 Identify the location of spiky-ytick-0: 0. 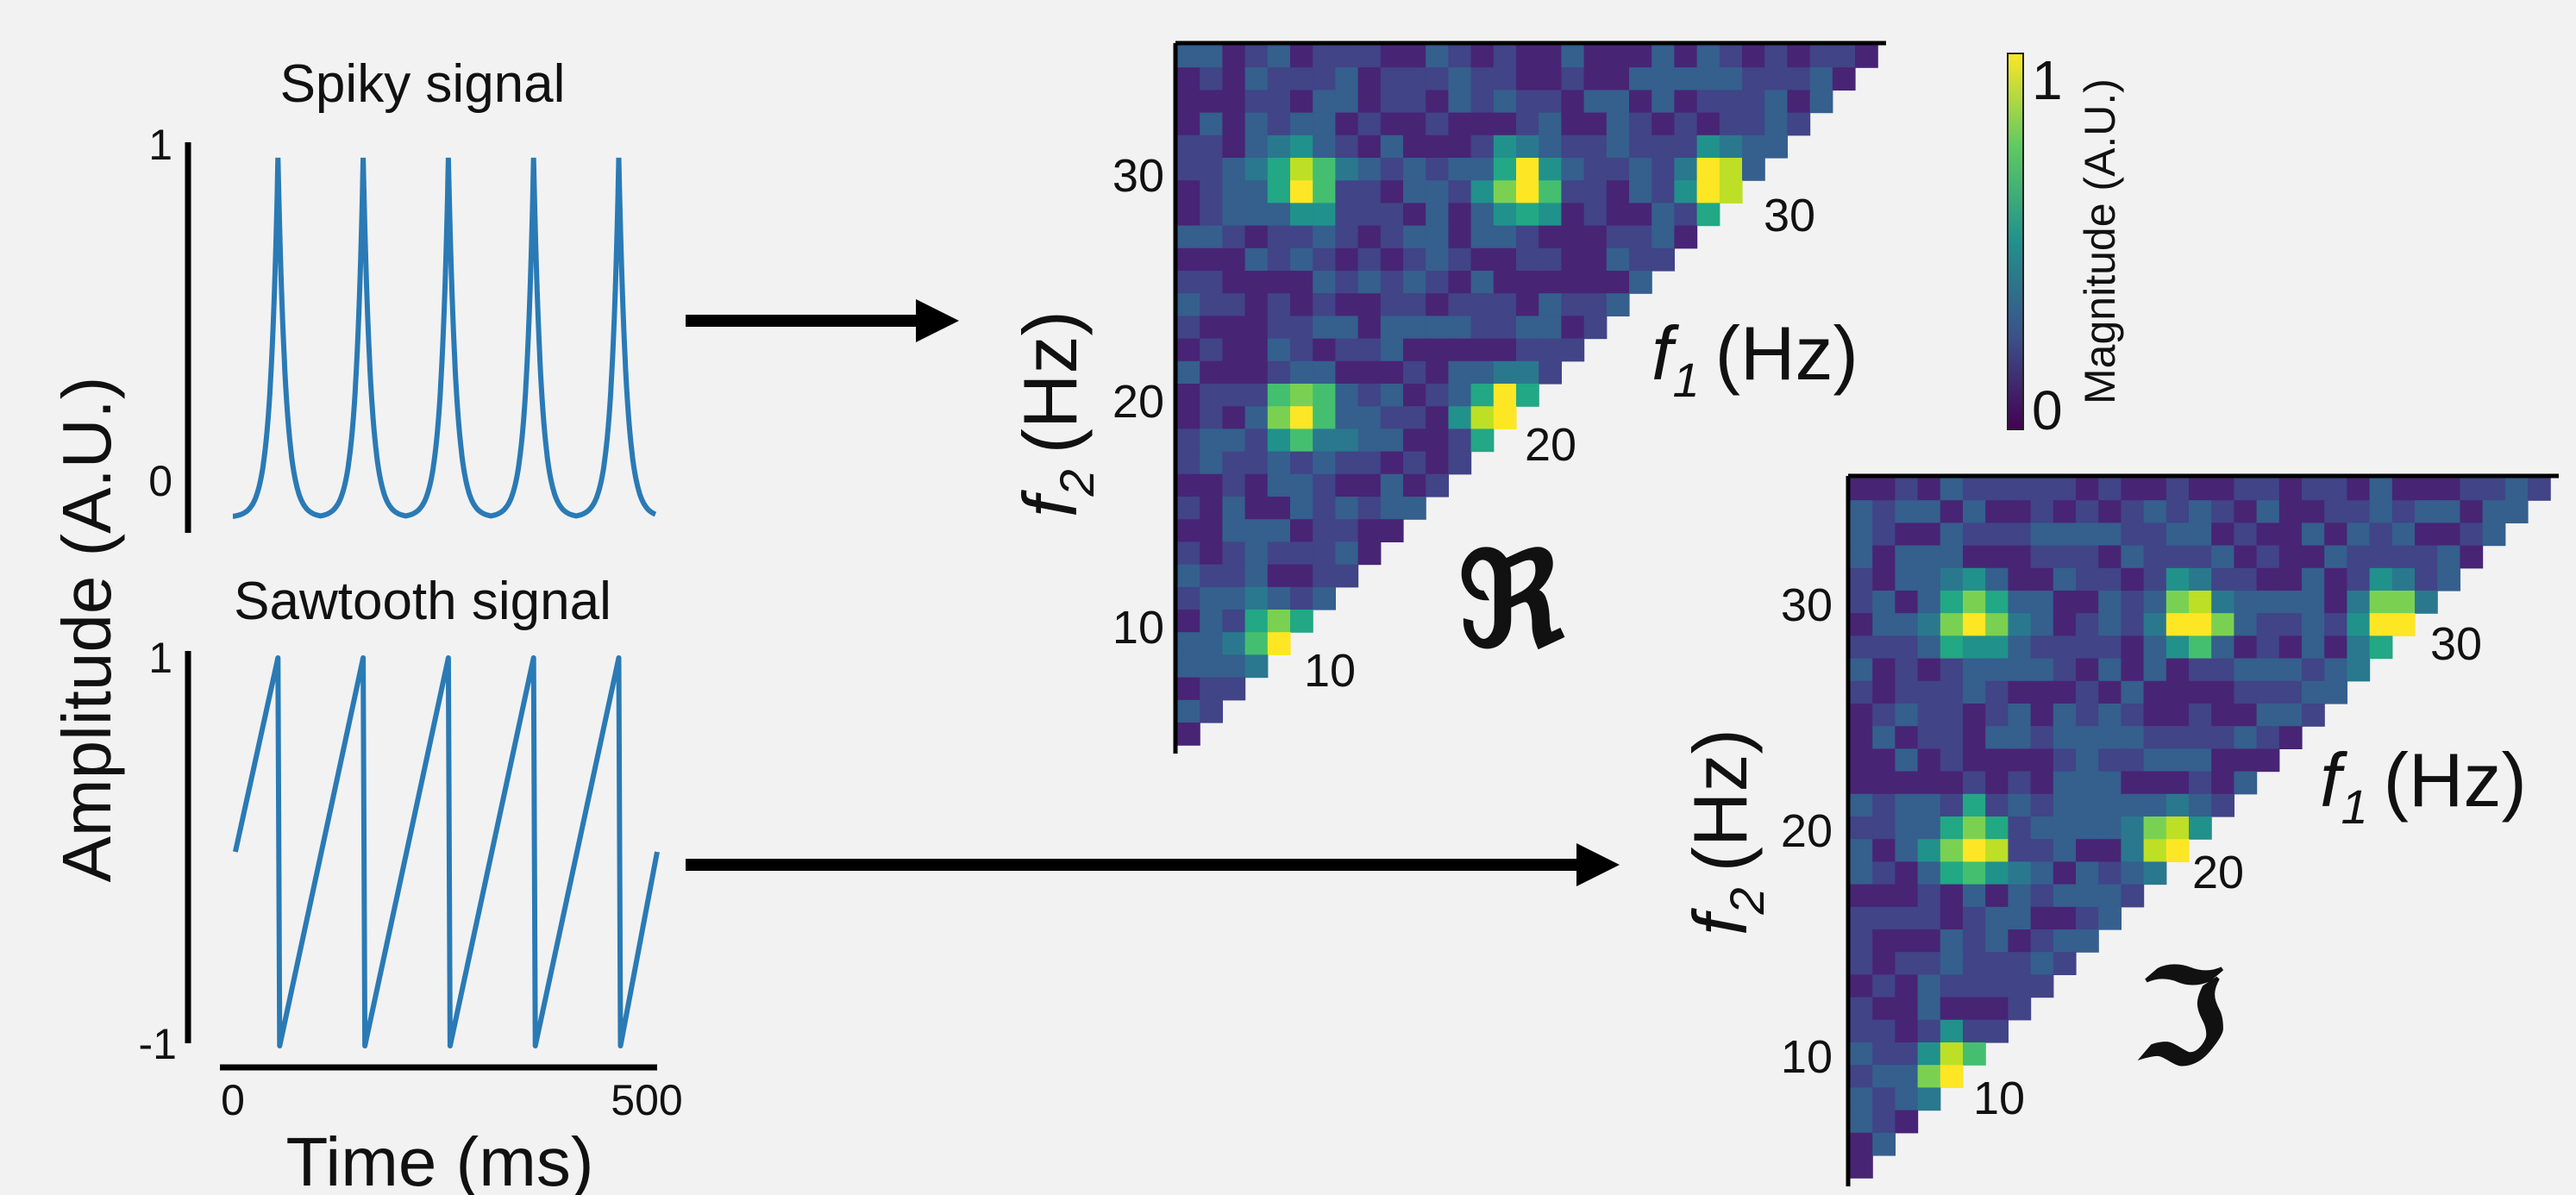
(160, 481).